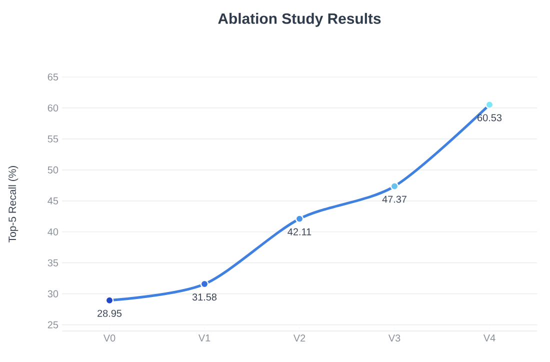 The image size is (550, 362). Describe the element at coordinates (53, 324) in the screenshot. I see `y-tick-label: 25` at that location.